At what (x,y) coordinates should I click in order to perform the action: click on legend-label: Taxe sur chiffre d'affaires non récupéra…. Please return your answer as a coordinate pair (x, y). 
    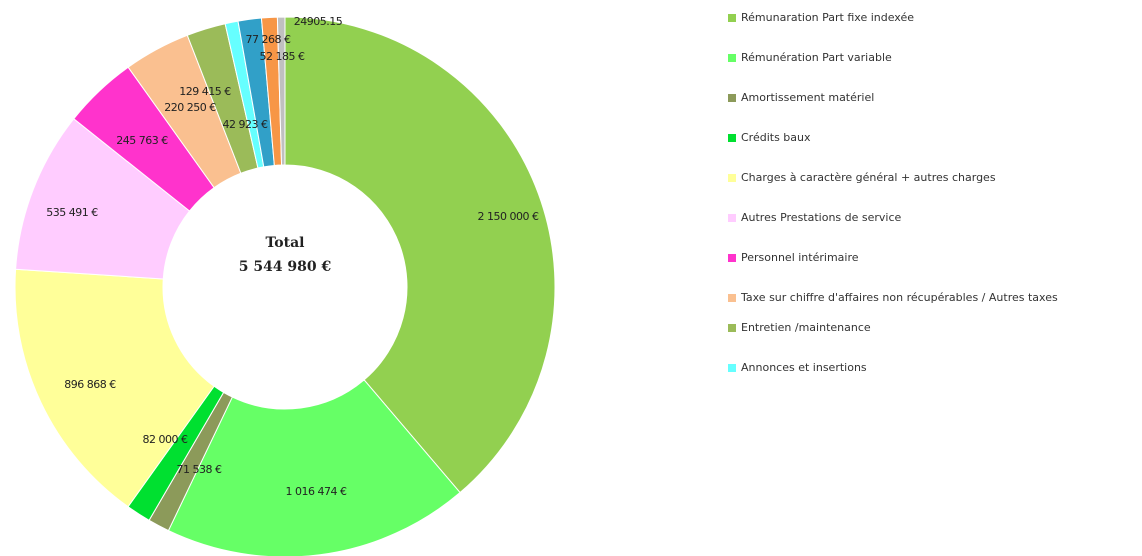
    Looking at the image, I should click on (899, 297).